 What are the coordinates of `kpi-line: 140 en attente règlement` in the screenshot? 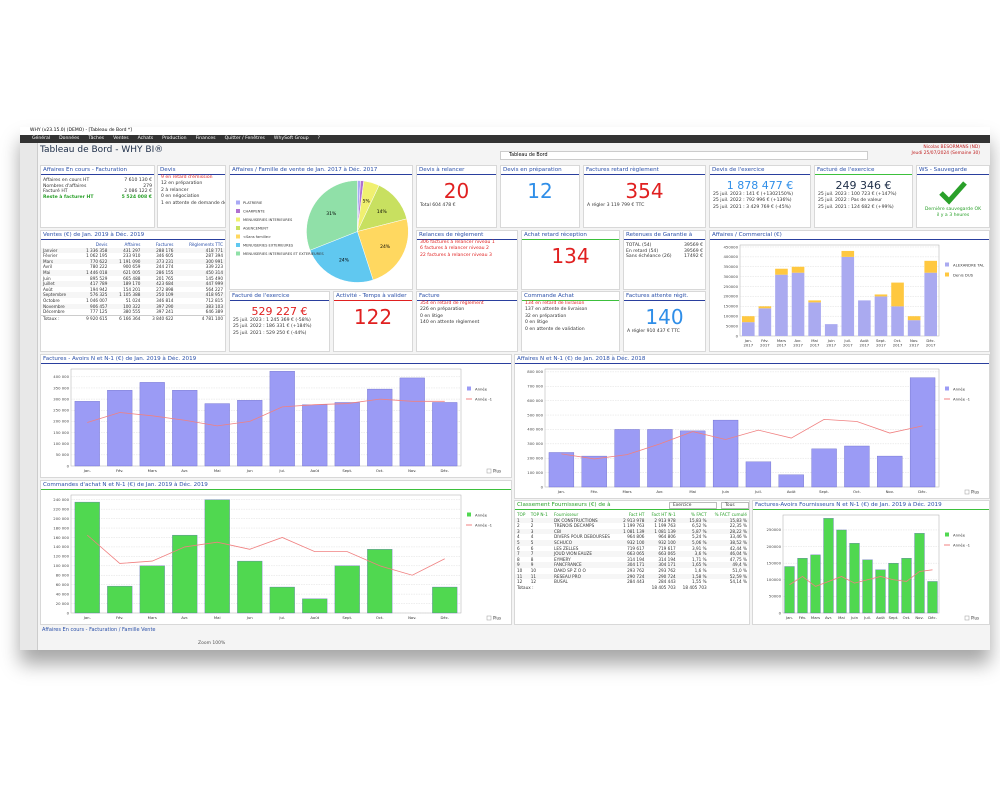 It's located at (450, 323).